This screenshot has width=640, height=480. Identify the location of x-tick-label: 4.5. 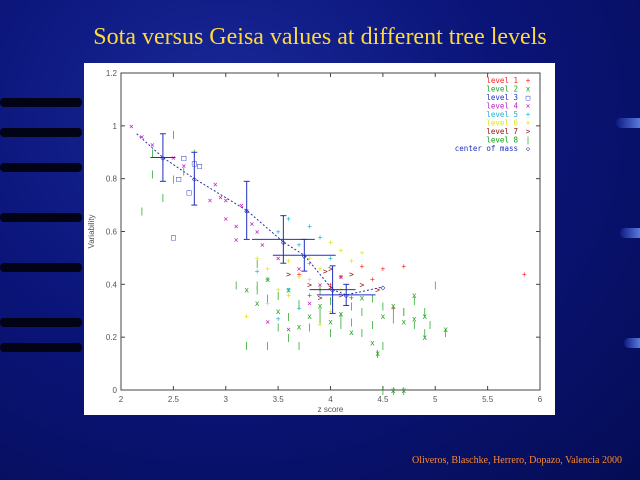
(383, 399).